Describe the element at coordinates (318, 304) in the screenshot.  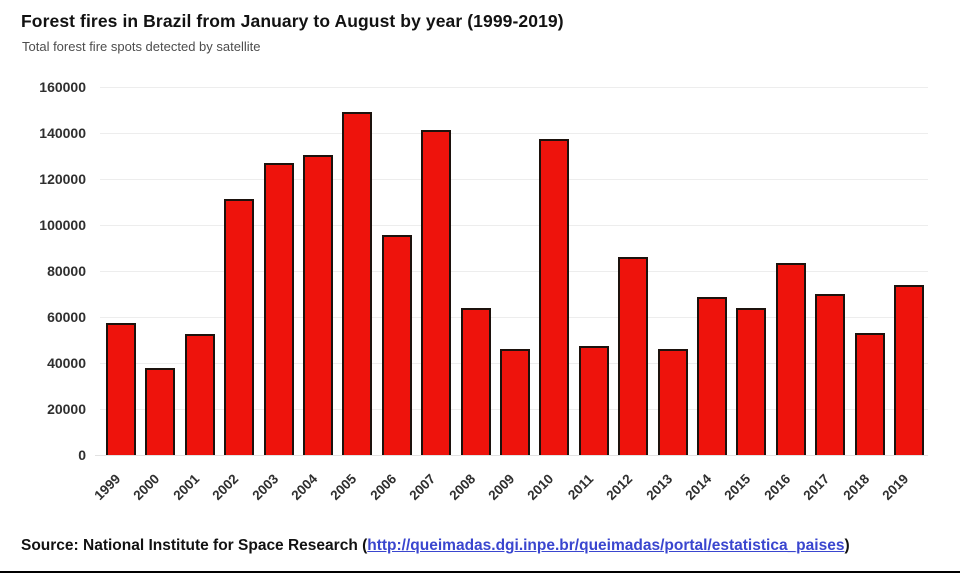
I see `bar-2004` at that location.